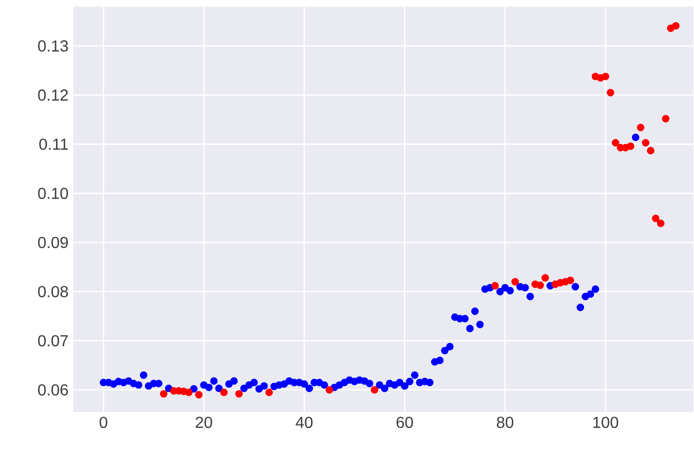 The width and height of the screenshot is (694, 452). What do you see at coordinates (53, 46) in the screenshot?
I see `y-tick-label: 0.13` at bounding box center [53, 46].